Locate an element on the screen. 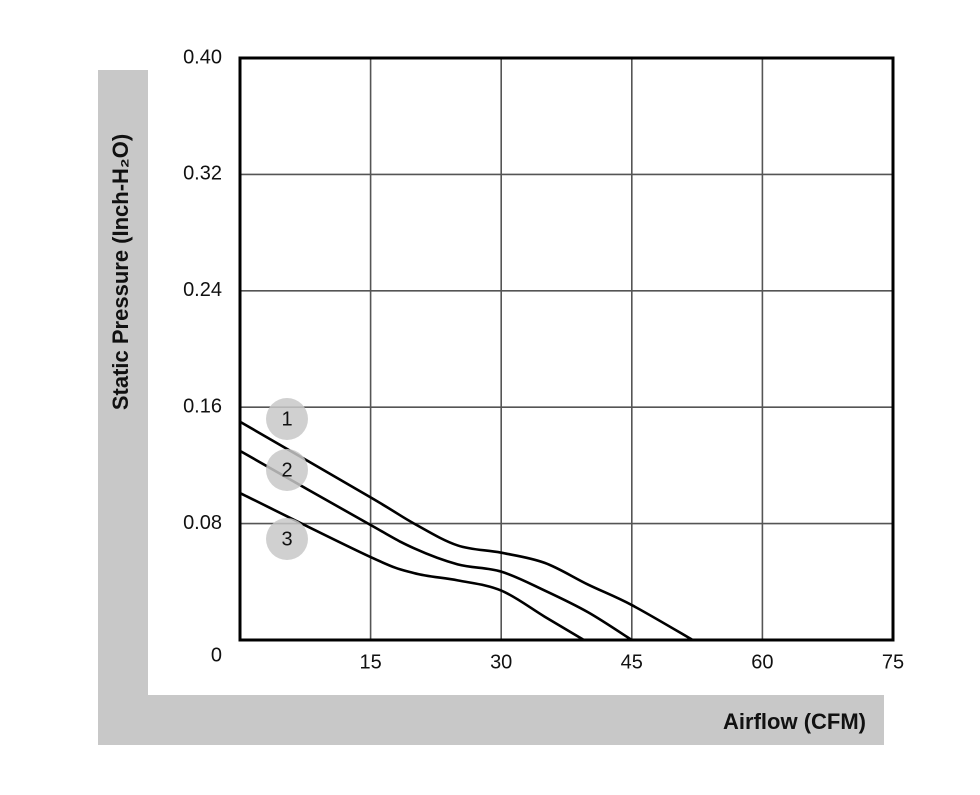 This screenshot has height=795, width=980. legend-label: 1 is located at coordinates (286, 419).